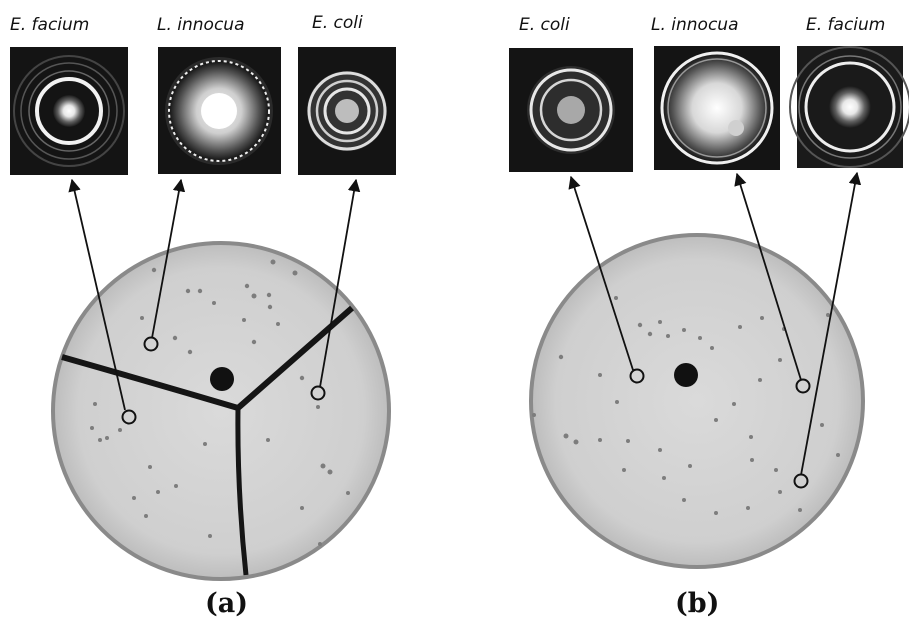 Image resolution: width=909 pixels, height=621 pixels. What do you see at coordinates (340, 283) in the screenshot?
I see `panel-a-arrow-coli` at bounding box center [340, 283].